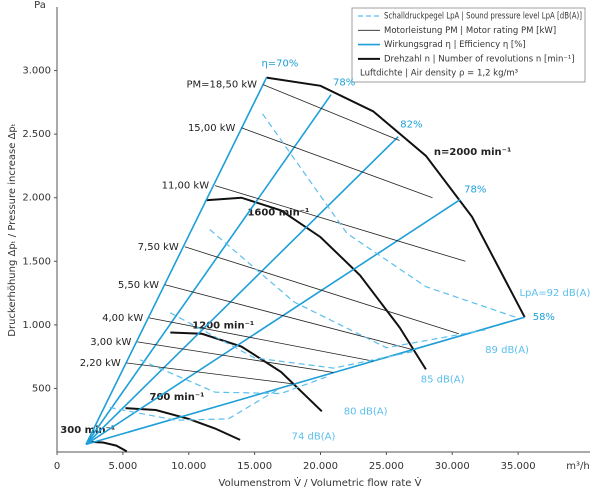 This screenshot has width=600, height=496. Describe the element at coordinates (222, 85) in the screenshot. I see `curve-label: PM=18,50 kW` at that location.